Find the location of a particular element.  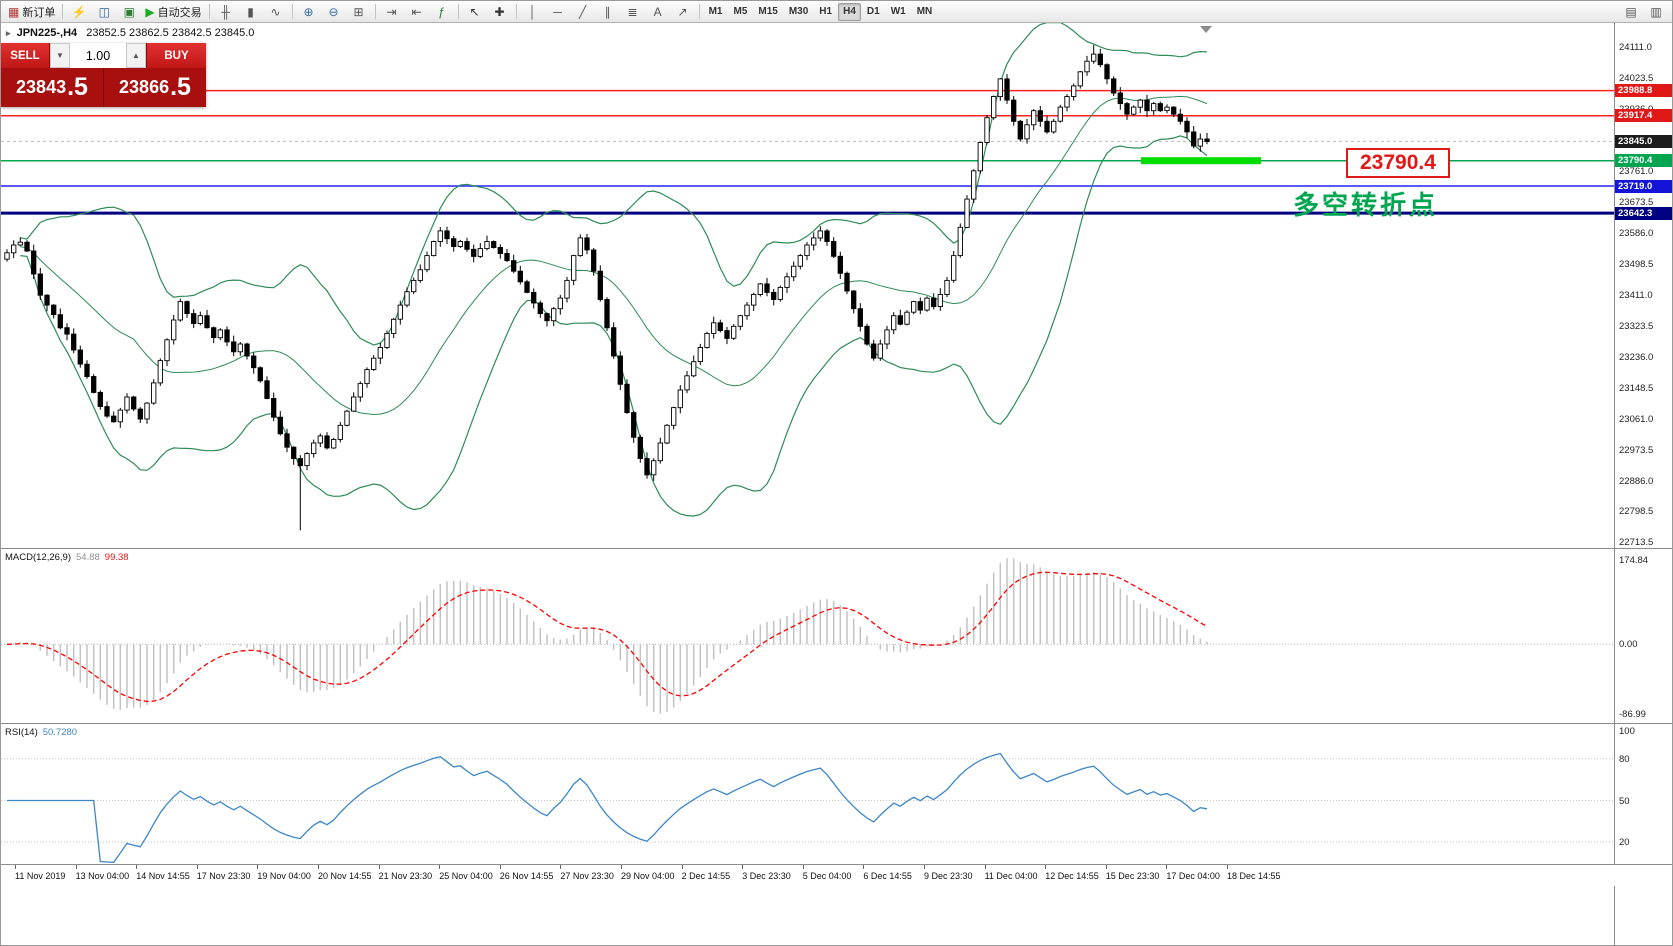

timeframe-H1: H1 is located at coordinates (826, 11).